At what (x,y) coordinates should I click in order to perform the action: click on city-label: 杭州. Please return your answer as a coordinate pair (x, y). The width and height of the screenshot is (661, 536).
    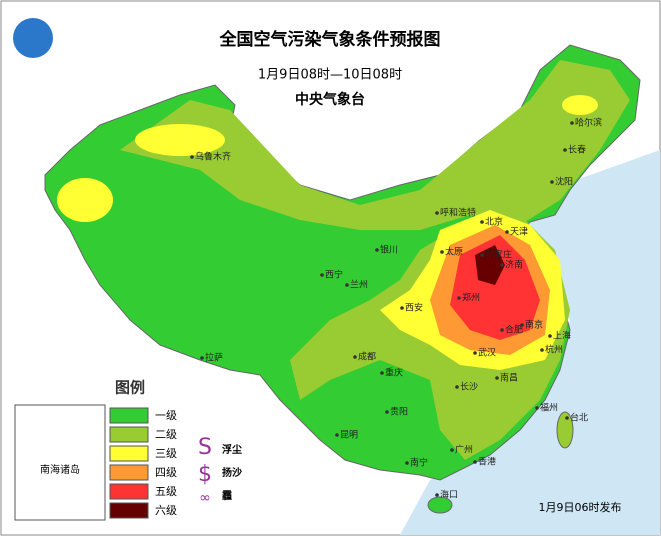
    Looking at the image, I should click on (554, 350).